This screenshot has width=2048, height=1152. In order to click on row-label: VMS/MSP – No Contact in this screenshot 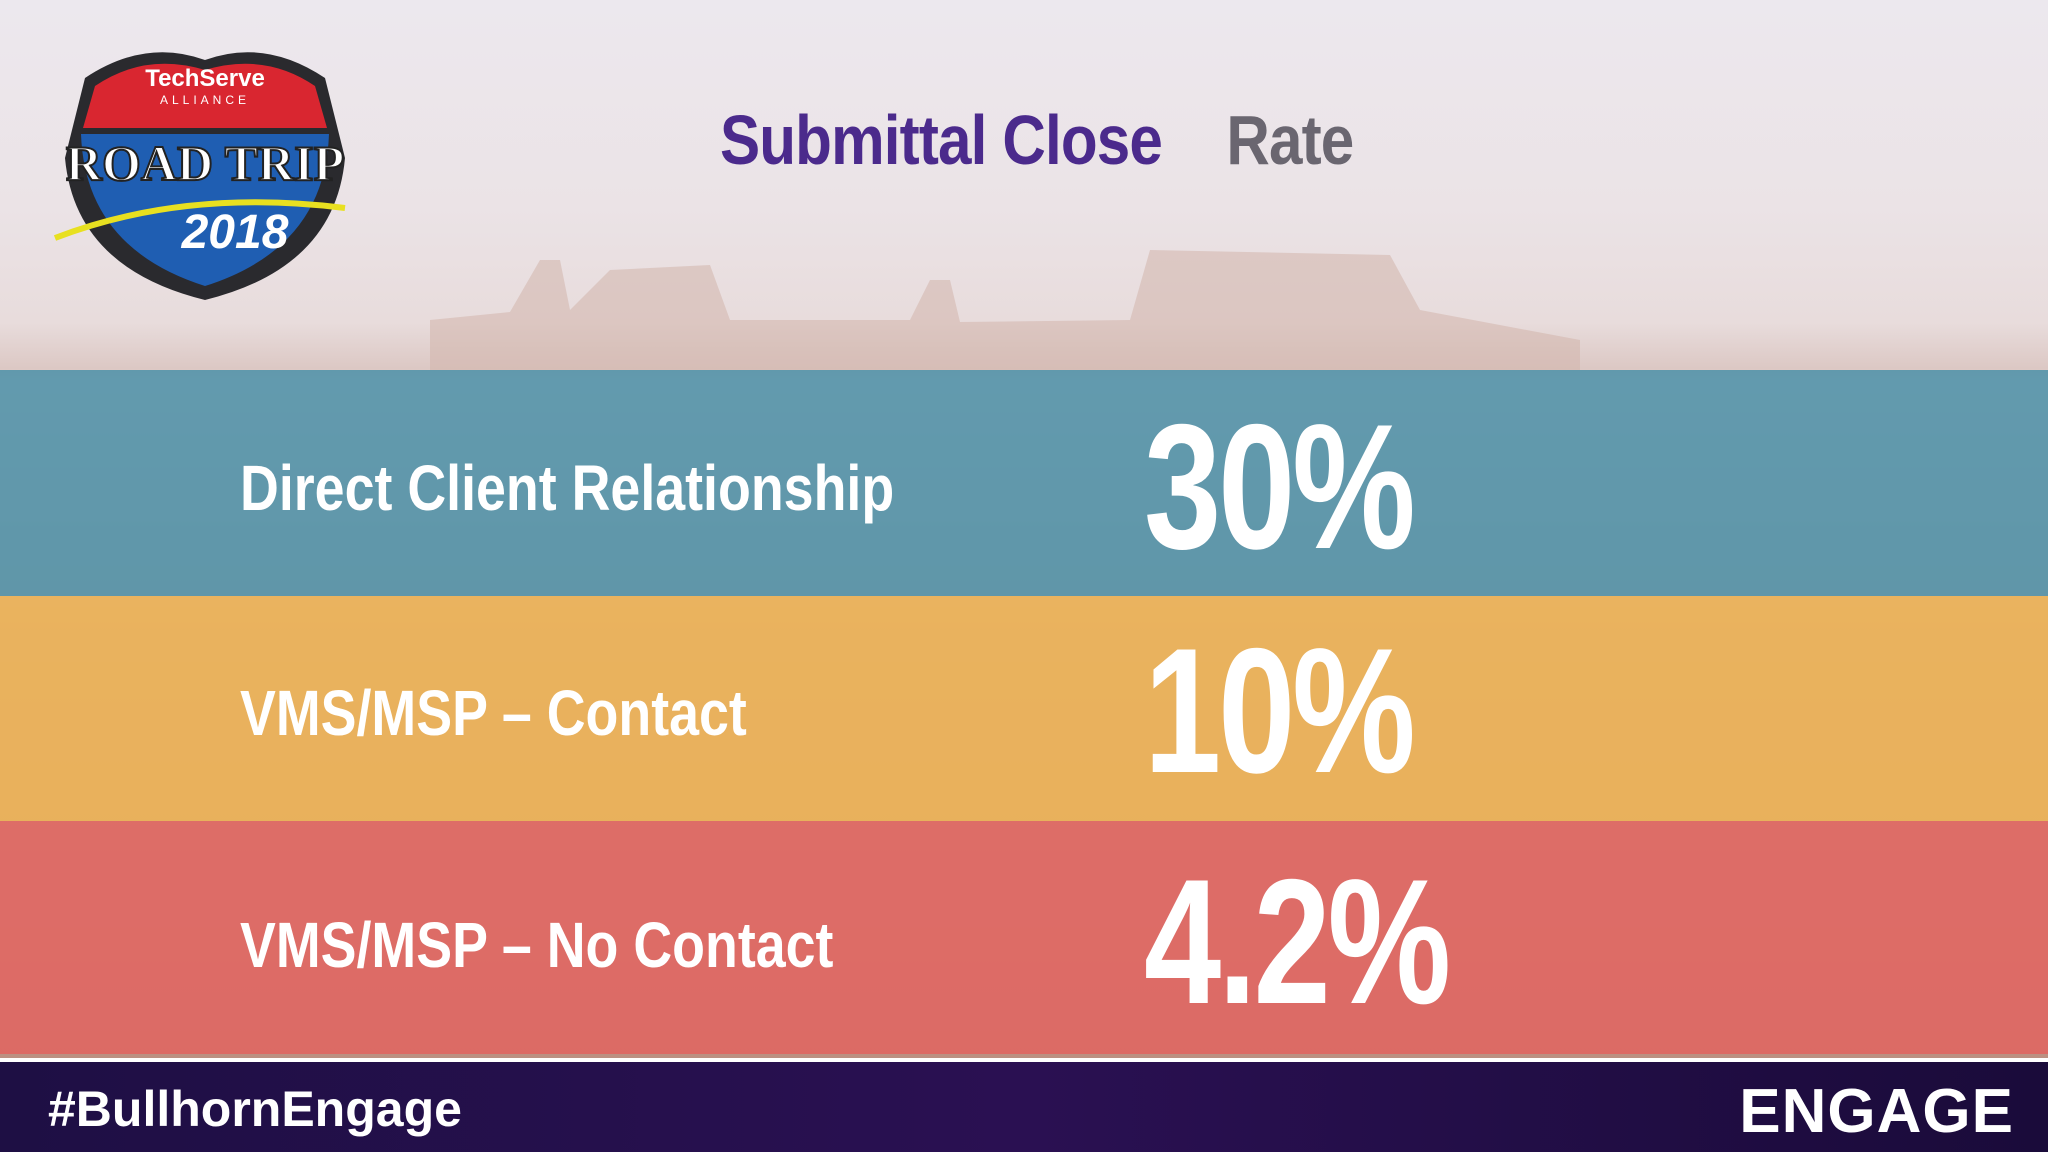, I will do `click(537, 945)`.